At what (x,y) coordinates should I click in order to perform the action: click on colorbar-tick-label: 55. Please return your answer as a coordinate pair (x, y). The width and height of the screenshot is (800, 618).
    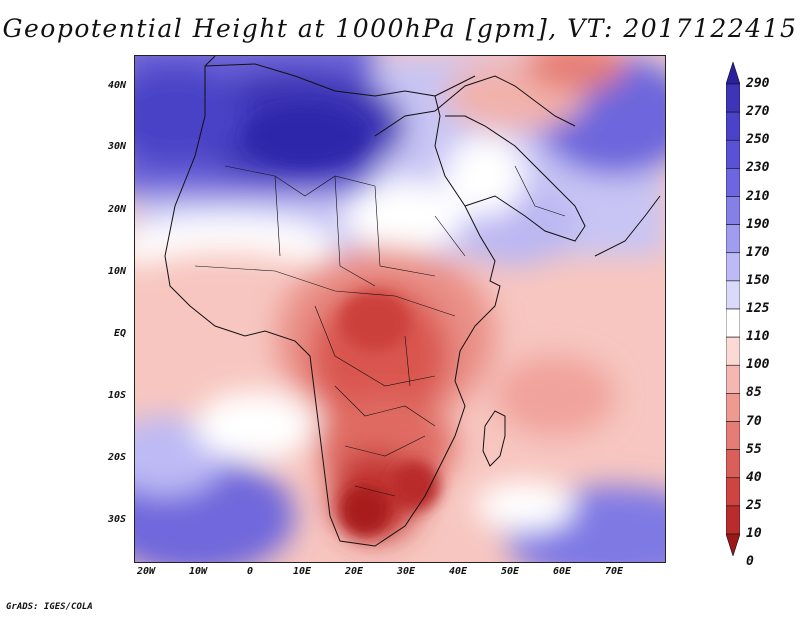
    Looking at the image, I should click on (754, 449).